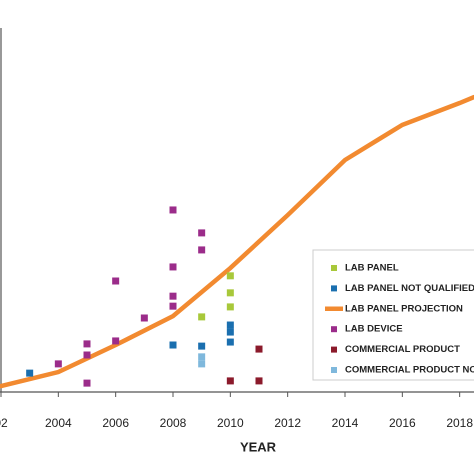 The height and width of the screenshot is (474, 474). I want to click on x-tick-label: 2016, so click(402, 423).